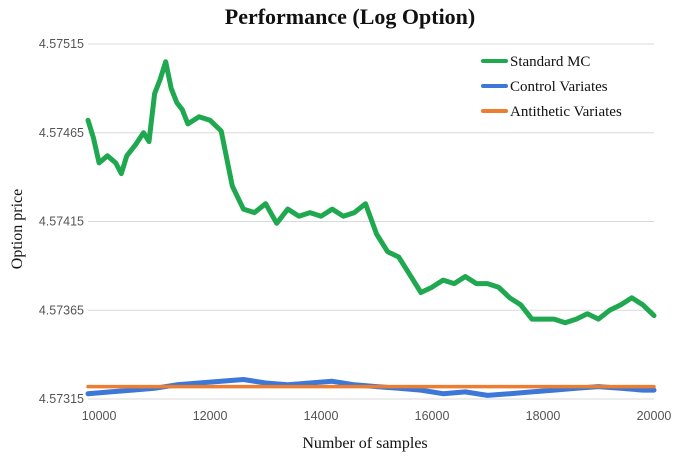 This screenshot has height=457, width=692. What do you see at coordinates (321, 416) in the screenshot?
I see `x-tick-label: 14000` at bounding box center [321, 416].